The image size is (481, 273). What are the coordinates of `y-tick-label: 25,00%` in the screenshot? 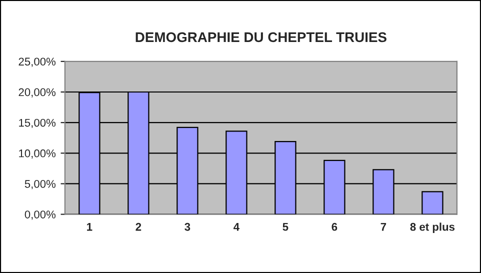 It's located at (37, 62).